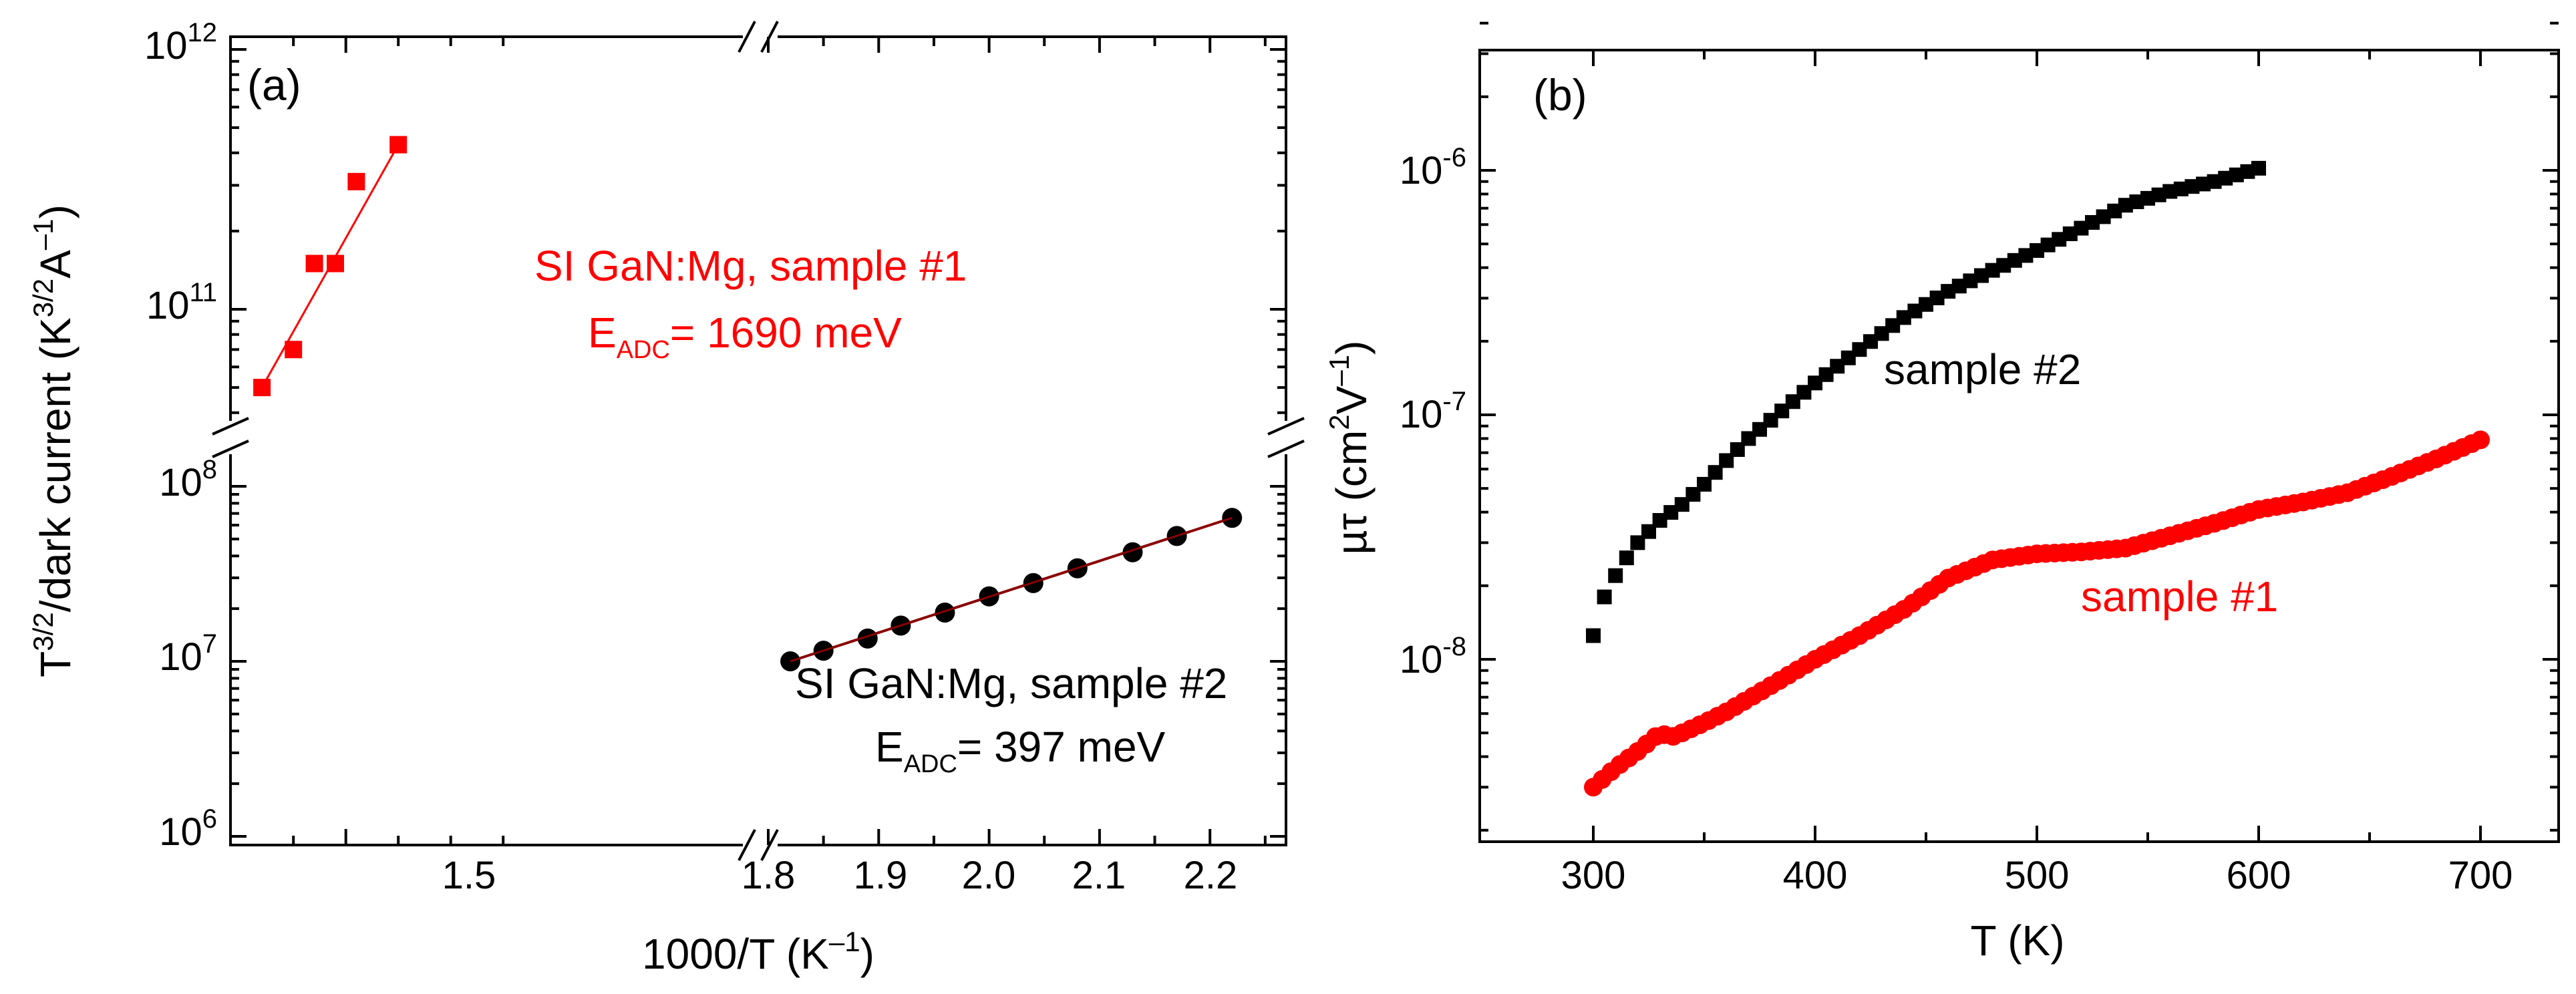  What do you see at coordinates (769, 875) in the screenshot?
I see `x-tick-label-1.8: 1.8` at bounding box center [769, 875].